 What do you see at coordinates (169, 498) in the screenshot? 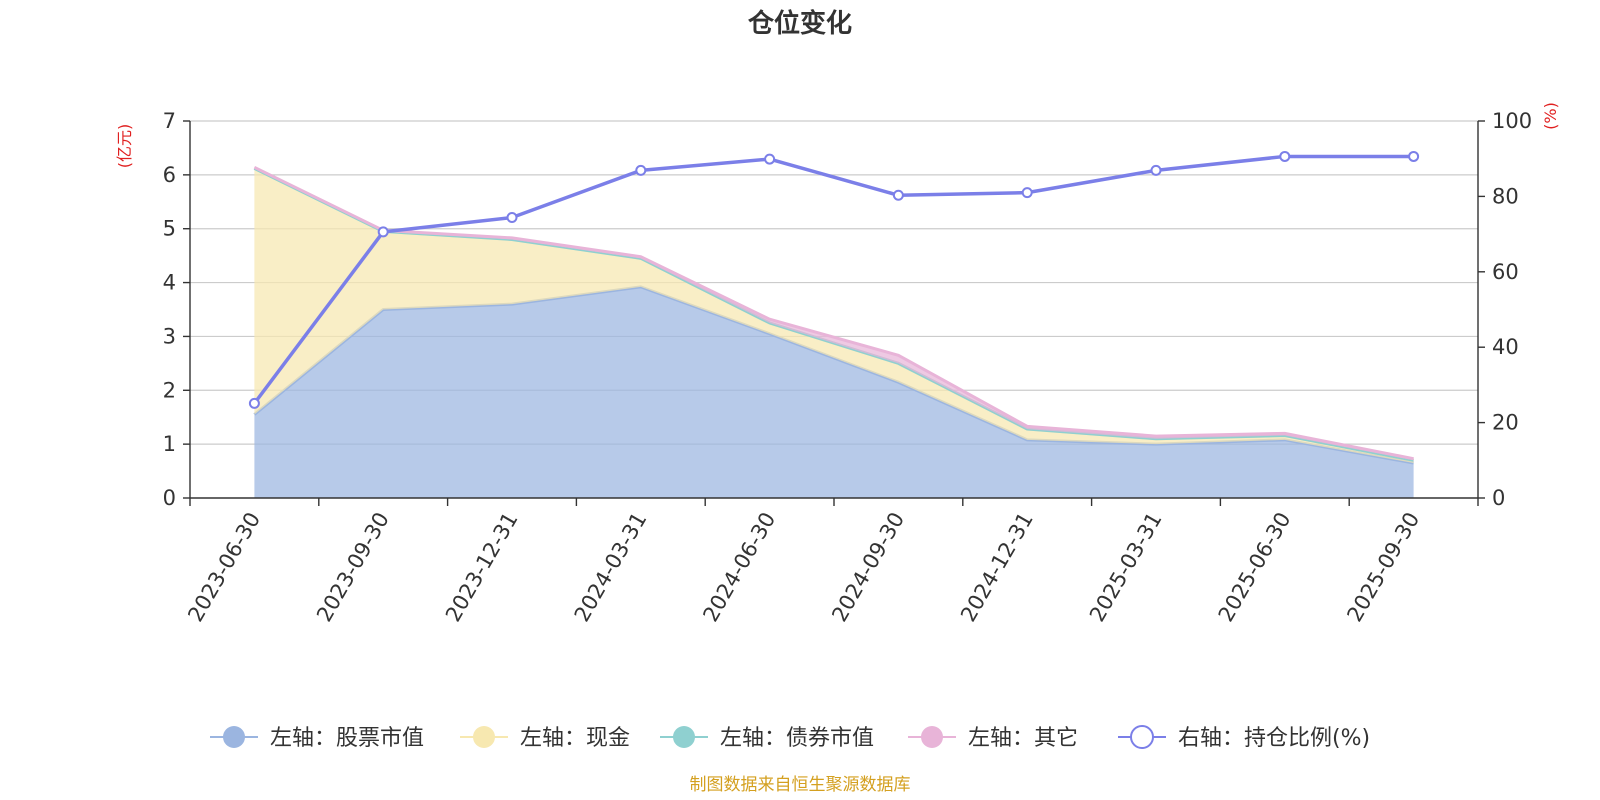
I see `left-tick-label: 0` at bounding box center [169, 498].